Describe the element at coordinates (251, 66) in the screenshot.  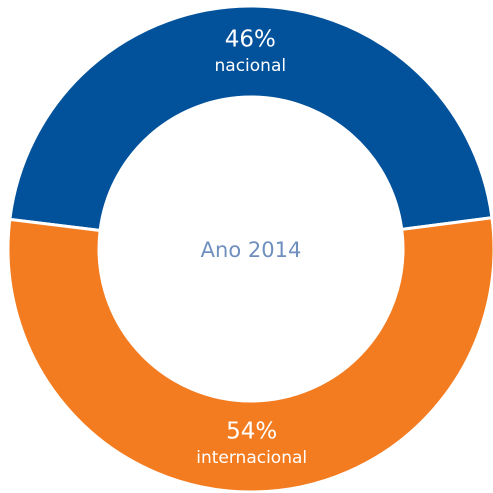
I see `category-label: nacional` at that location.